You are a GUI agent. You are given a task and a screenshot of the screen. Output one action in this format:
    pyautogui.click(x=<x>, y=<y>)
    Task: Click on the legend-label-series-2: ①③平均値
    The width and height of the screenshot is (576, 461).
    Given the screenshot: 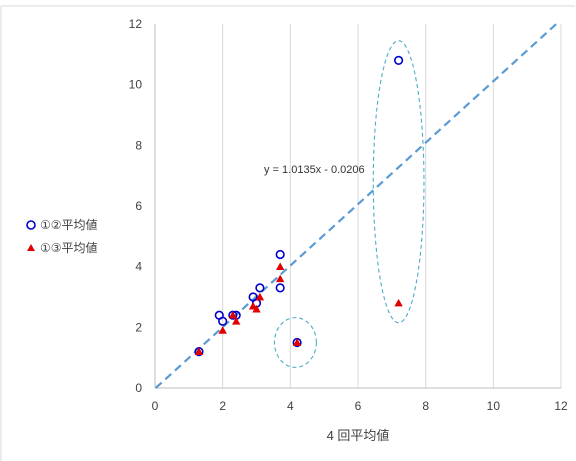 What is the action you would take?
    pyautogui.click(x=69, y=247)
    